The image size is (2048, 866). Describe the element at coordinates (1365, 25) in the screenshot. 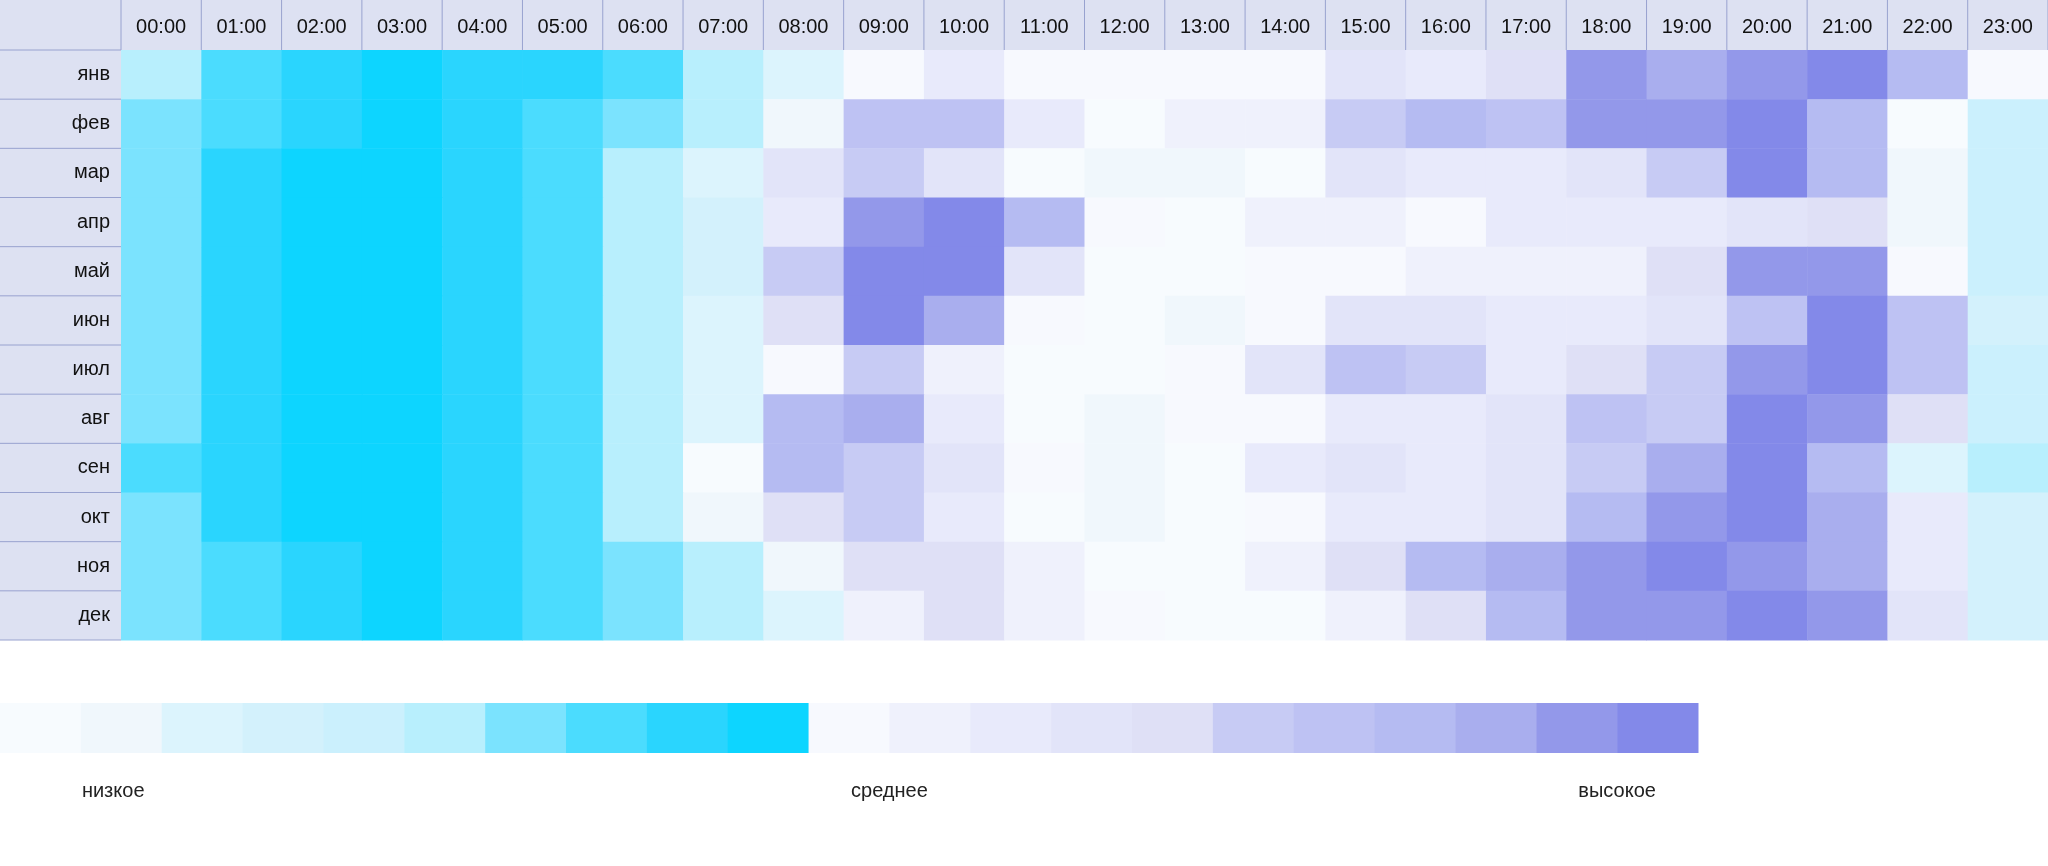

I see `x-tick-label: 15:00` at that location.